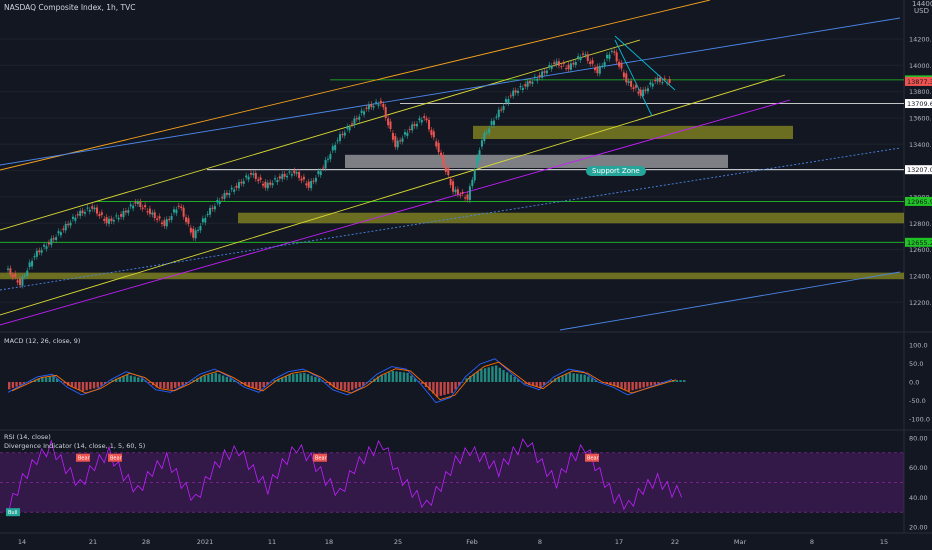  Describe the element at coordinates (205, 542) in the screenshot. I see `time-tick-label: 2021` at that location.